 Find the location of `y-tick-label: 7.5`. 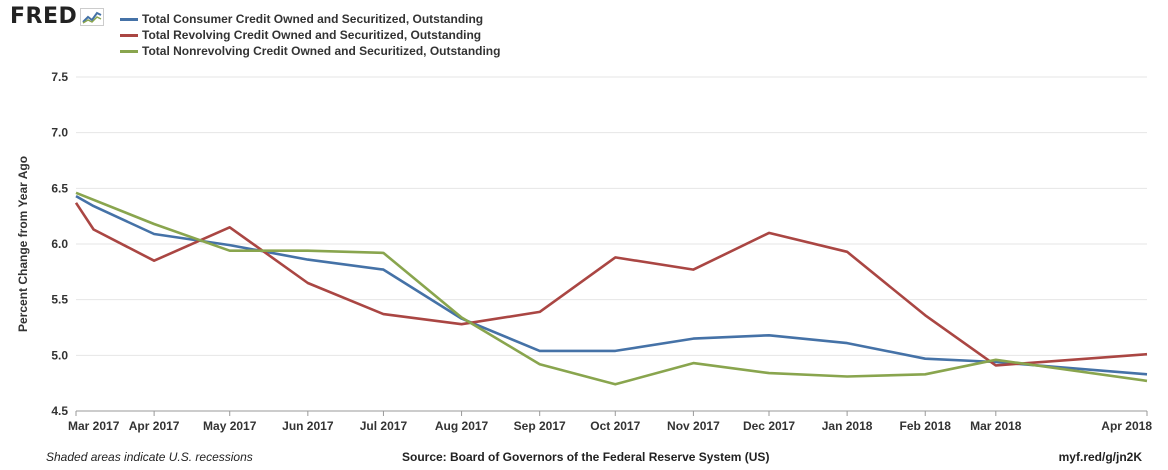

y-tick-label: 7.5 is located at coordinates (59, 77).